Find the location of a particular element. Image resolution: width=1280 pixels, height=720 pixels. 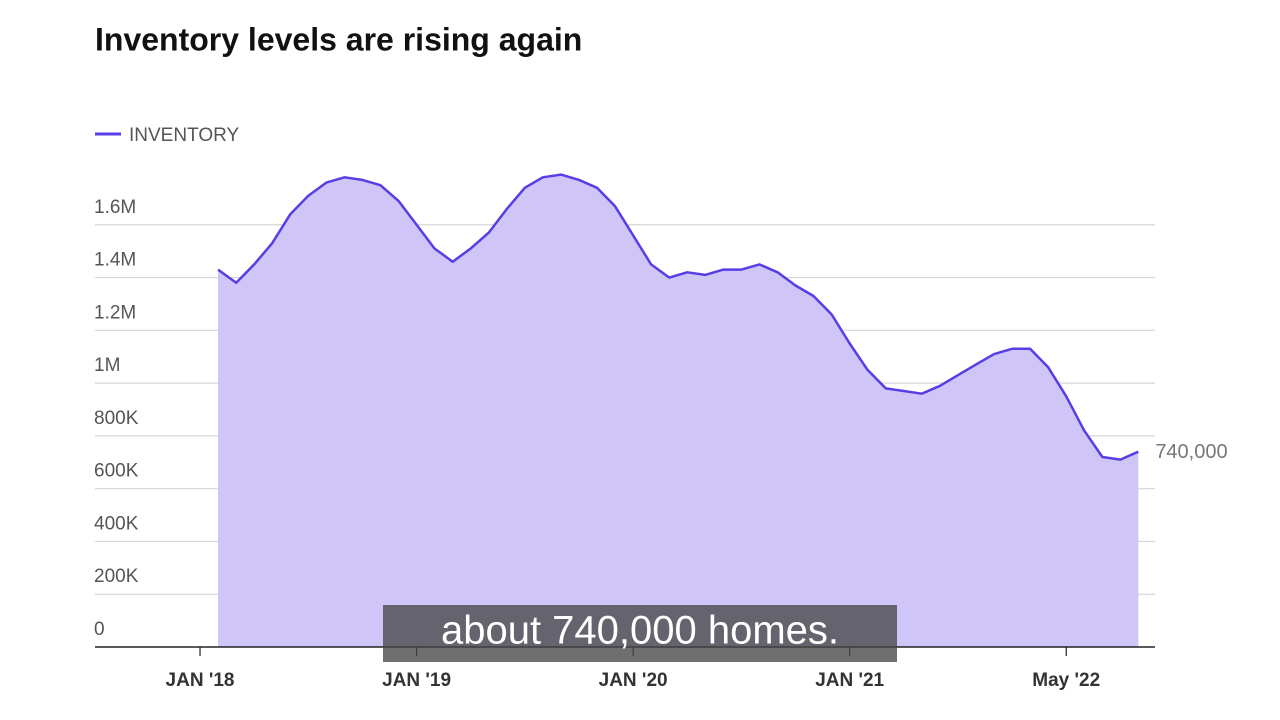

x-tick-label: JAN '19 is located at coordinates (416, 680).